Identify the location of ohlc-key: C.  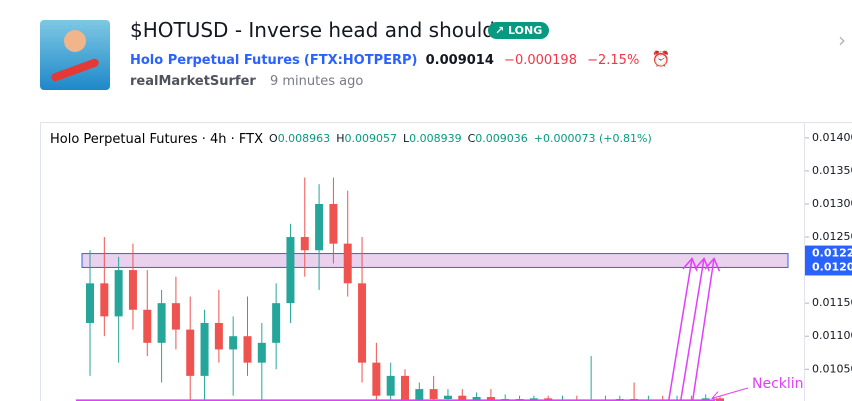
(472, 138).